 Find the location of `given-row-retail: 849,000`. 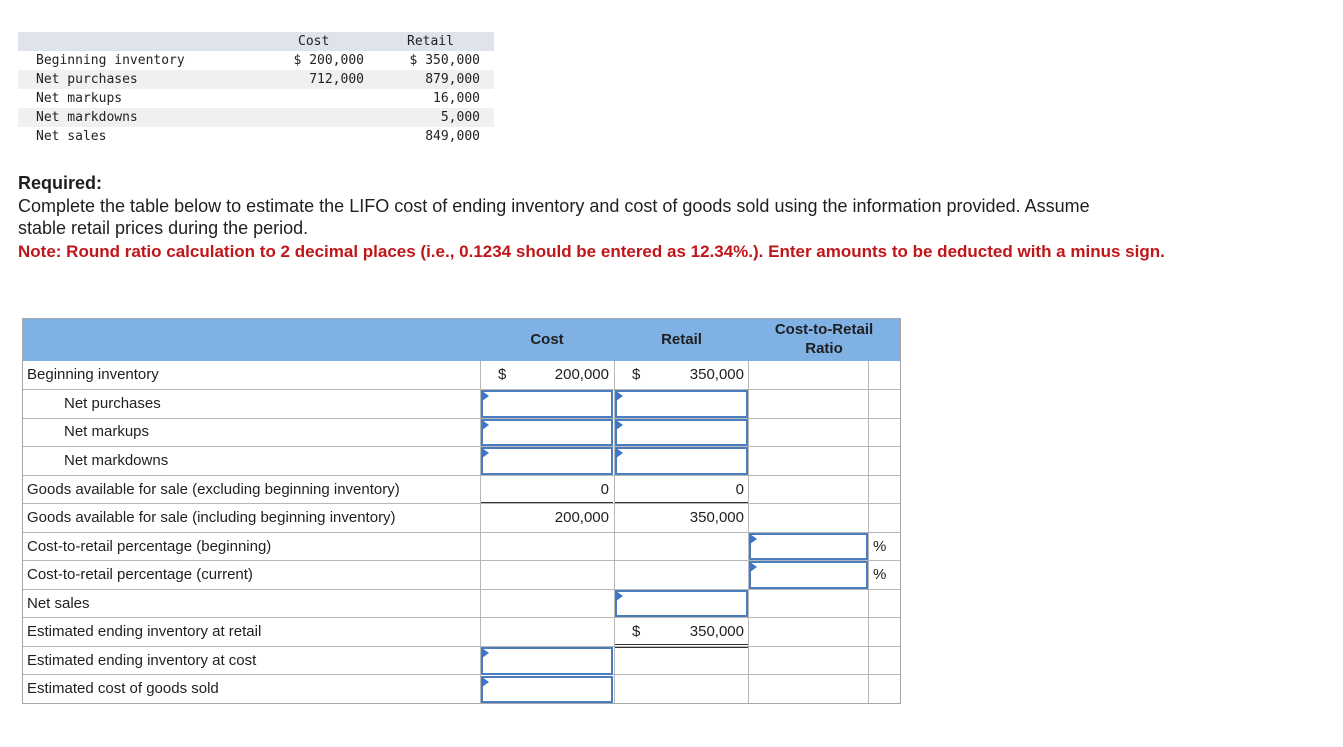

given-row-retail: 849,000 is located at coordinates (452, 136).